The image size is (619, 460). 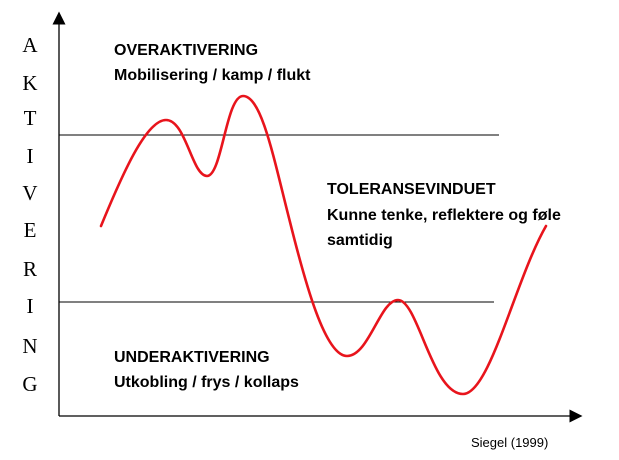 What do you see at coordinates (186, 50) in the screenshot?
I see `overactivation-title: OVERAKTIVERING` at bounding box center [186, 50].